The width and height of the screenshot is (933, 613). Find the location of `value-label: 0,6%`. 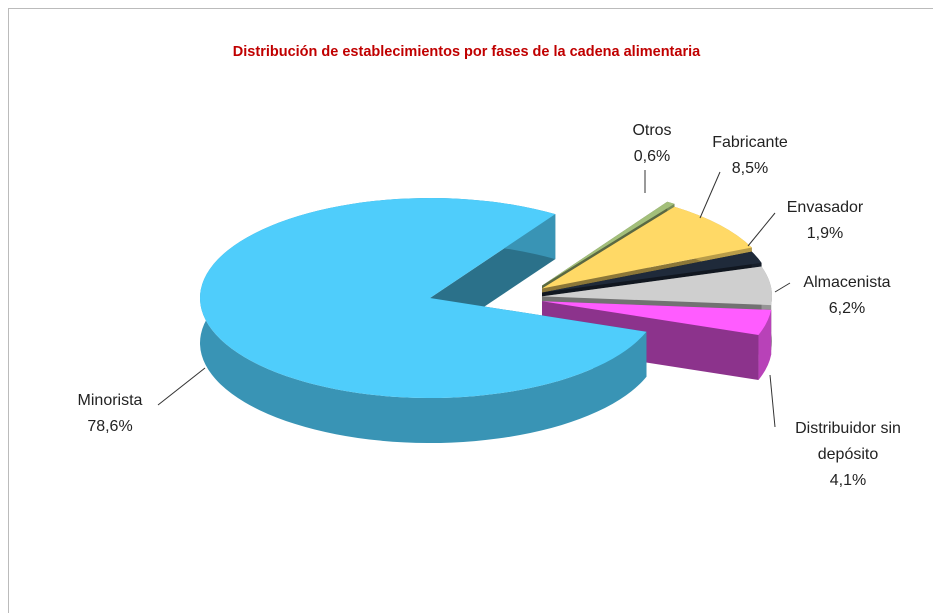

value-label: 0,6% is located at coordinates (652, 156).